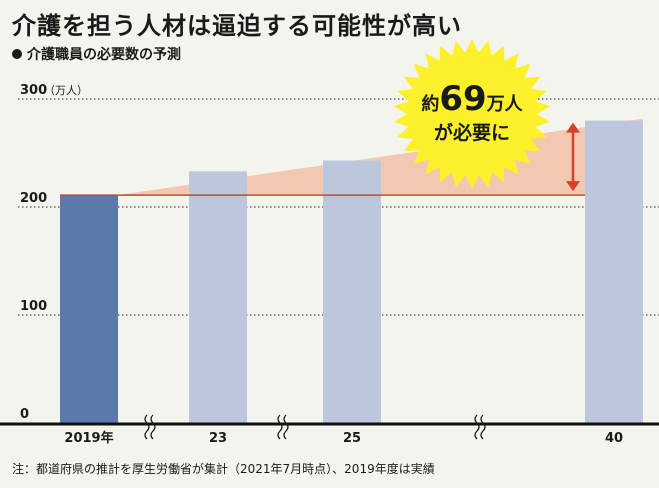 The width and height of the screenshot is (659, 488). Describe the element at coordinates (33, 90) in the screenshot. I see `y-tick-label: 300` at that location.